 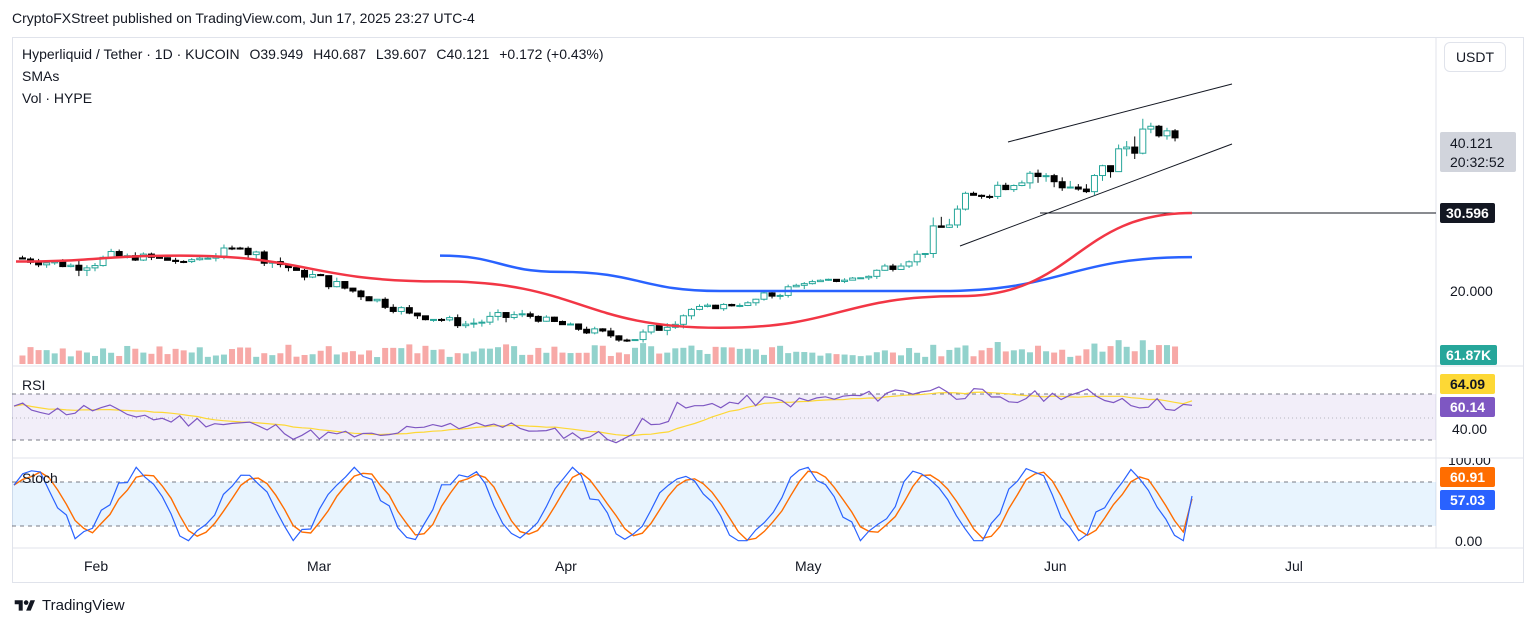 I want to click on footer-brand: TradingView, so click(x=68, y=605).